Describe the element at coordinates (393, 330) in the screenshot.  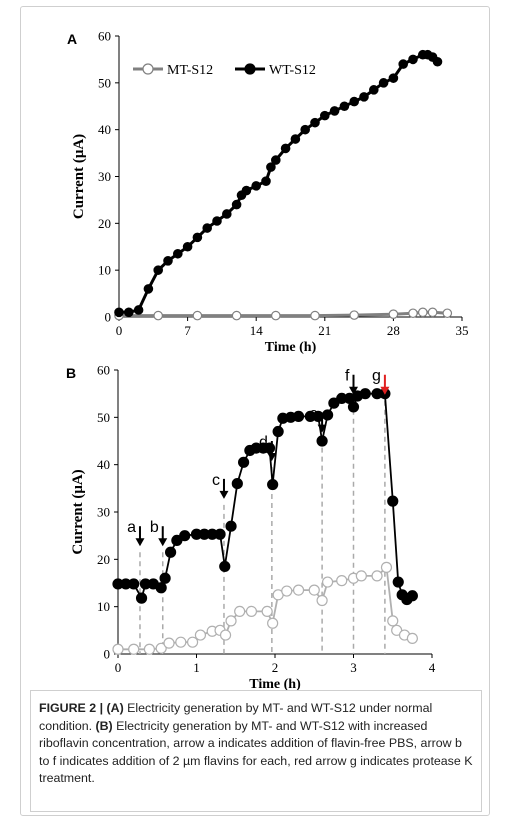
I see `x-tick-label: 28` at that location.